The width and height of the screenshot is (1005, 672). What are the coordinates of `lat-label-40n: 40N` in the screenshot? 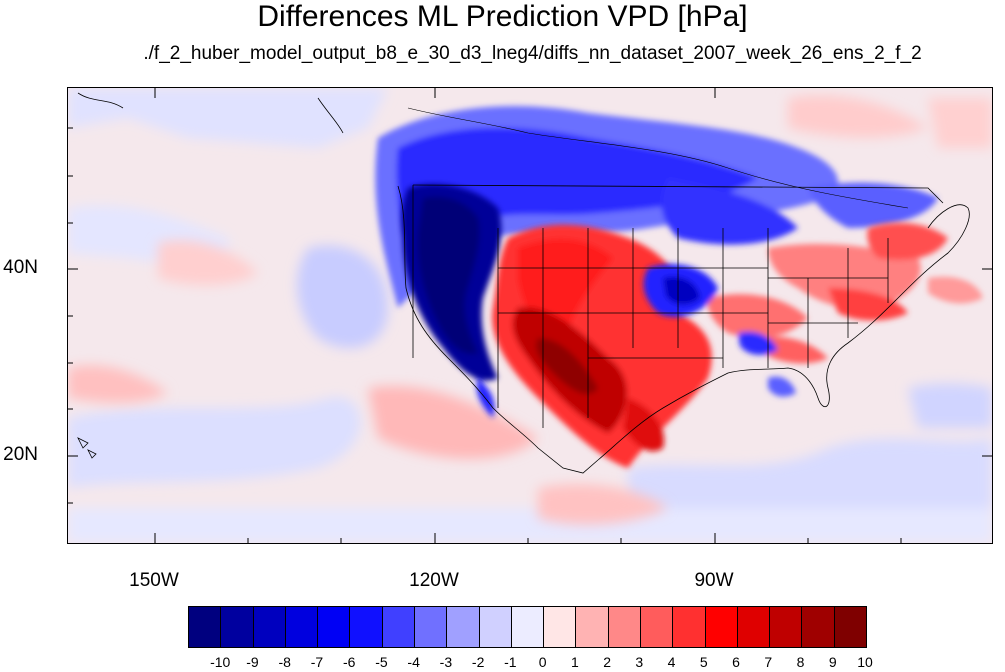 It's located at (20, 267).